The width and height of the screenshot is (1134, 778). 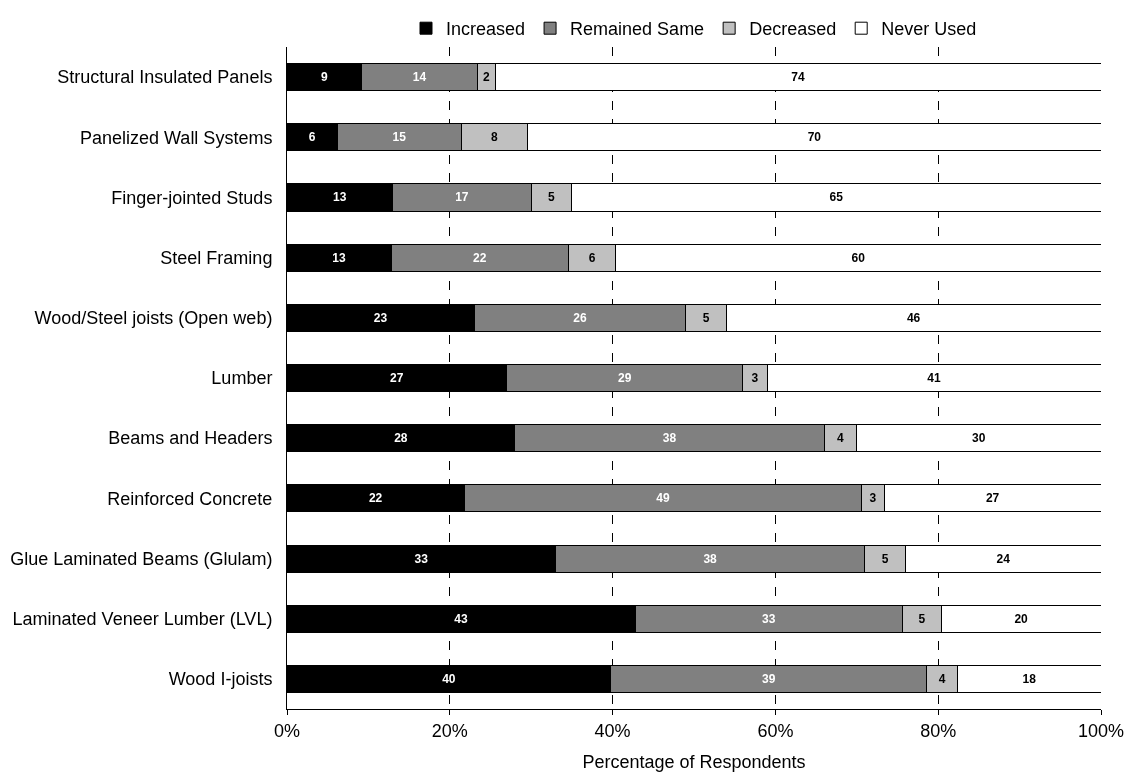 What do you see at coordinates (220, 679) in the screenshot?
I see `y-tick-label: Wood I-joists` at bounding box center [220, 679].